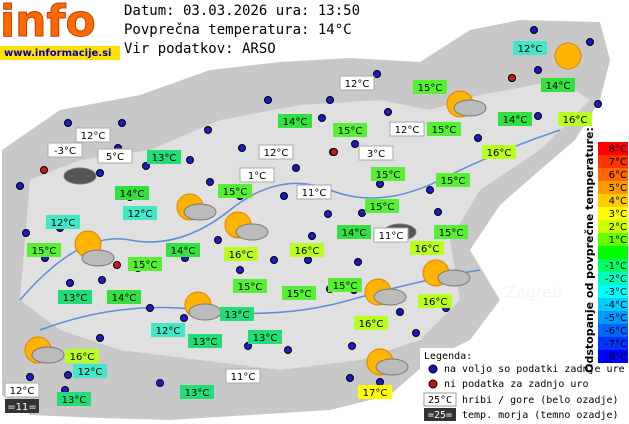 This screenshot has height=424, width=629. Describe the element at coordinates (616, 344) in the screenshot. I see `scale-label: -7°C` at that location.